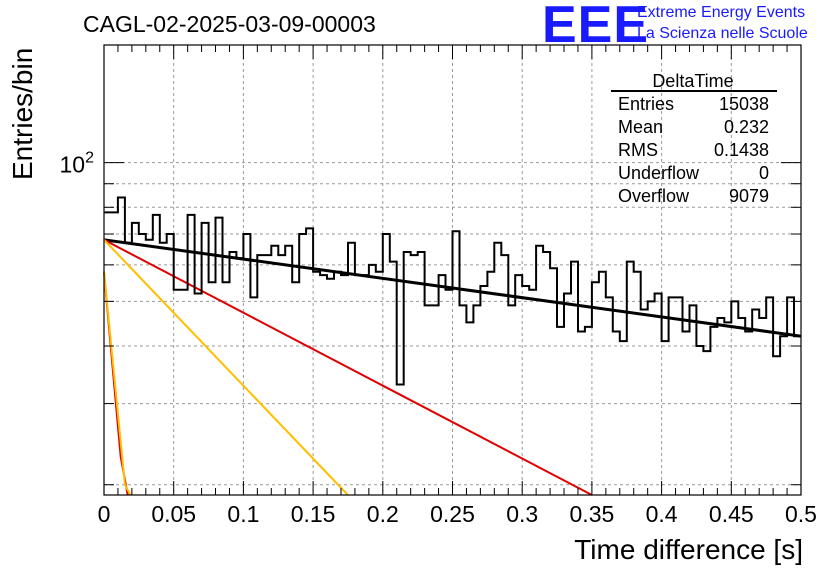 The image size is (836, 572). I want to click on stats-value: 0.232, so click(746, 127).